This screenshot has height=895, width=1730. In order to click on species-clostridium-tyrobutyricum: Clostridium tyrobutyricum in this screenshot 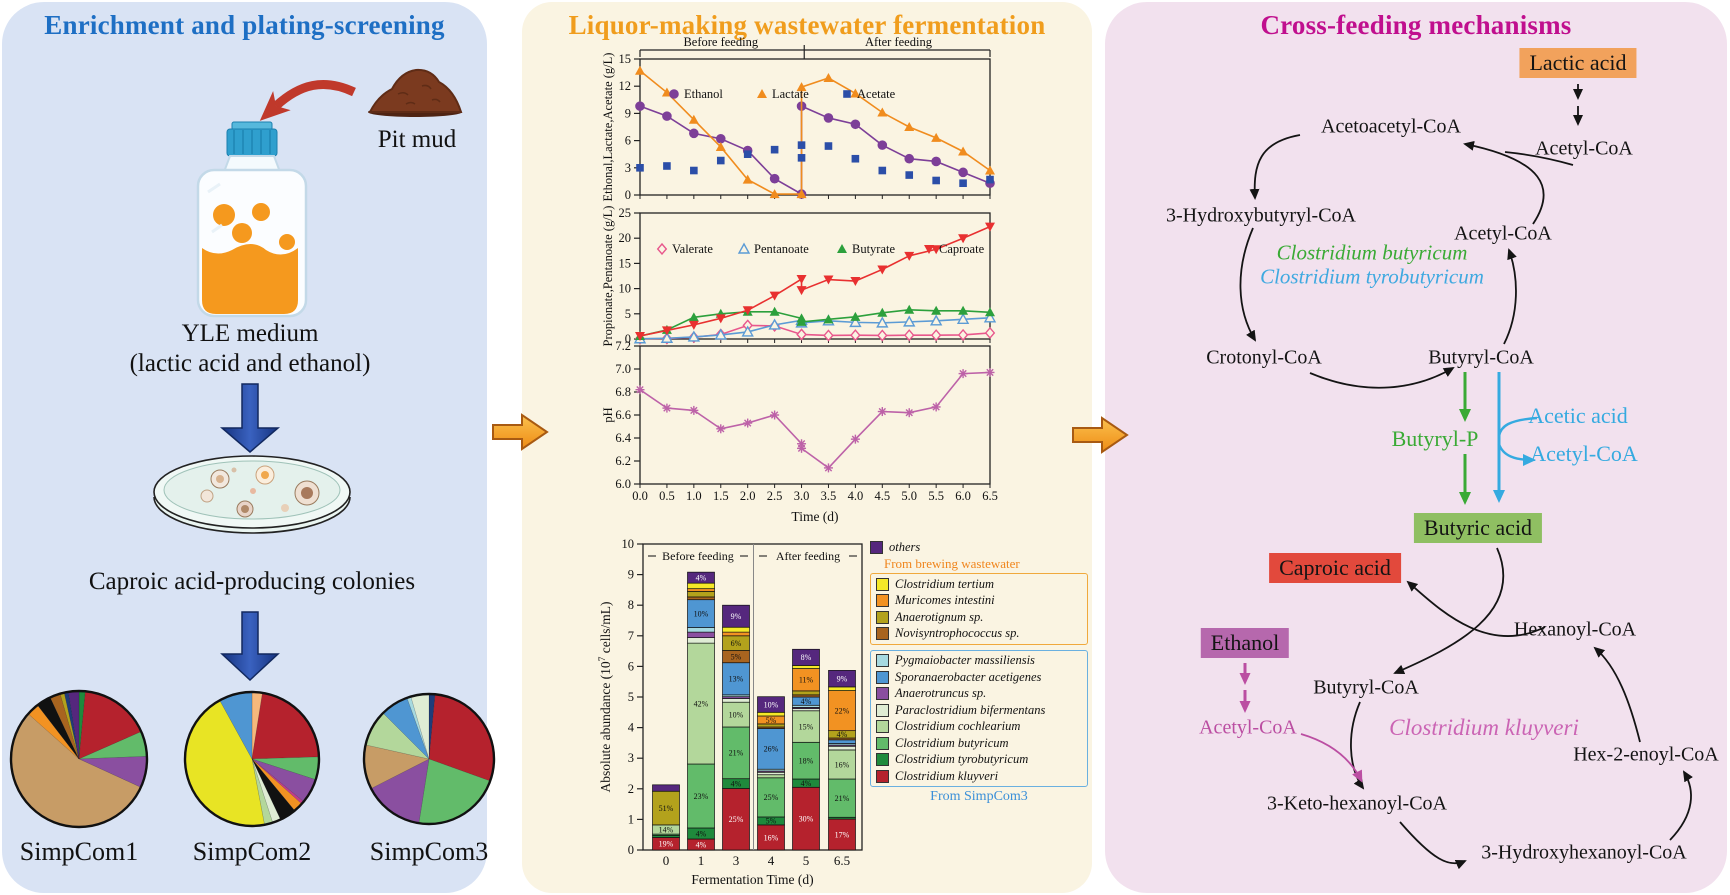, I will do `click(1372, 276)`.